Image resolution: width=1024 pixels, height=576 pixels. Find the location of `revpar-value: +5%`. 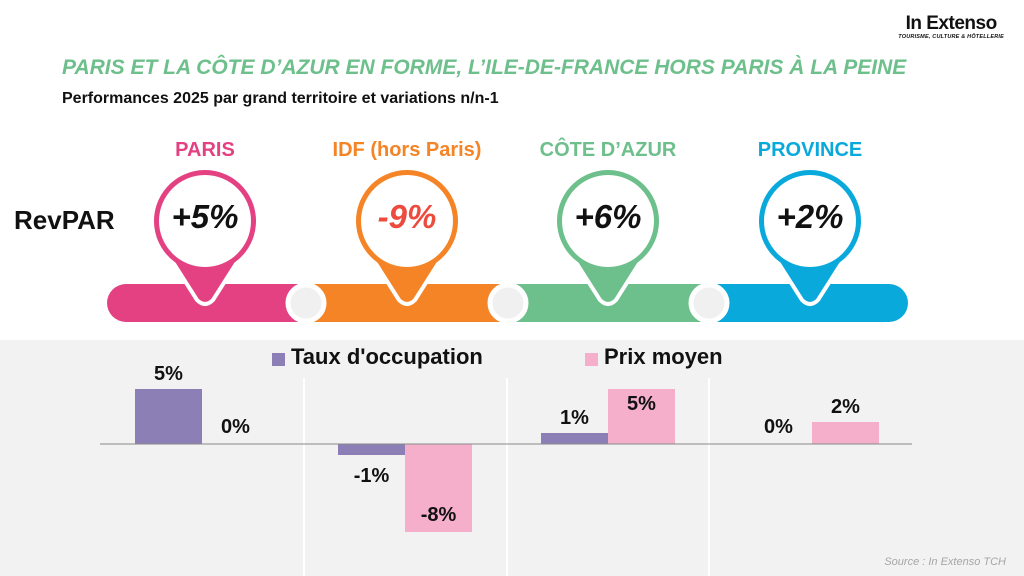

revpar-value: +5% is located at coordinates (205, 216).